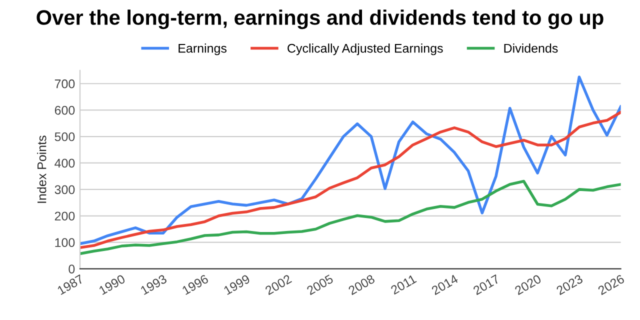 Image resolution: width=640 pixels, height=320 pixels. Describe the element at coordinates (320, 20) in the screenshot. I see `chart-title: Over the long-term, earnings and dividends tend to go up` at that location.